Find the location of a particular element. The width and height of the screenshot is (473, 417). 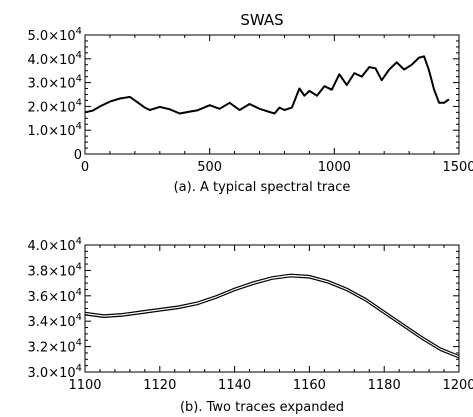

y-tick-label: 1.0×10⁴ is located at coordinates (55, 130).